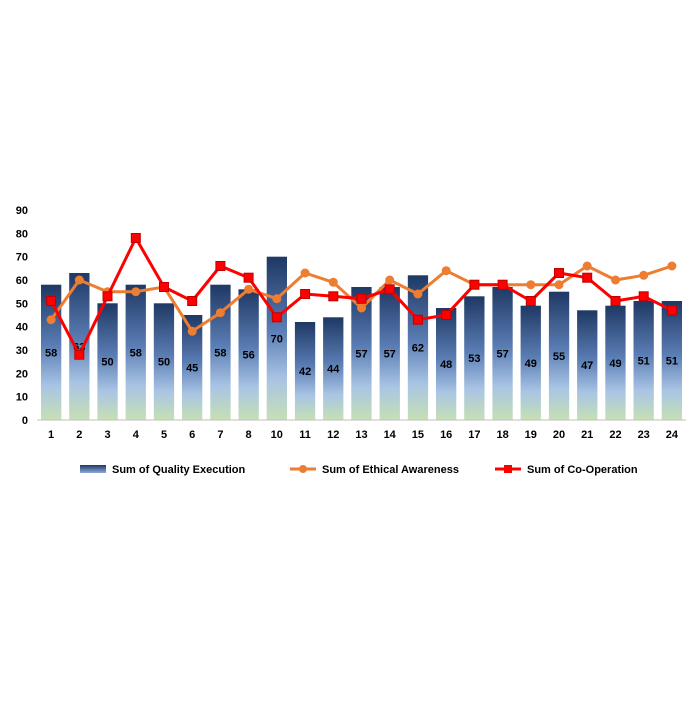 This screenshot has height=705, width=700. Describe the element at coordinates (93, 469) in the screenshot. I see `legend-swatch-sum-of-quality-execution` at that location.